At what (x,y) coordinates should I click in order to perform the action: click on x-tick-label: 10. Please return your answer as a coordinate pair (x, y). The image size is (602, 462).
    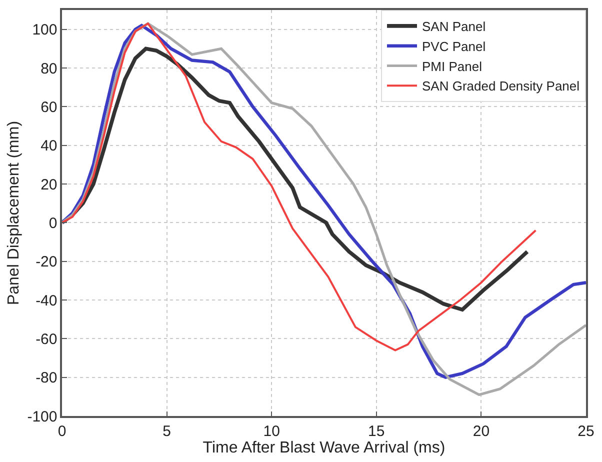
    Looking at the image, I should click on (271, 431).